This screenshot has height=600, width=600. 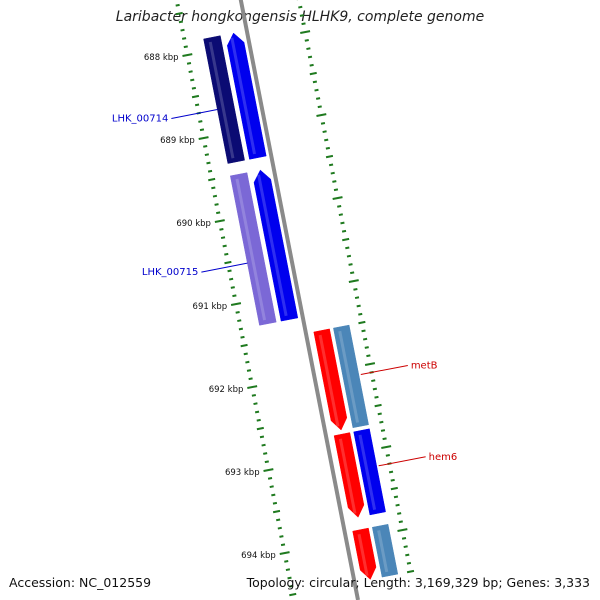 I want to click on tick-label-692-kbp: 692 kbp, so click(x=226, y=390).